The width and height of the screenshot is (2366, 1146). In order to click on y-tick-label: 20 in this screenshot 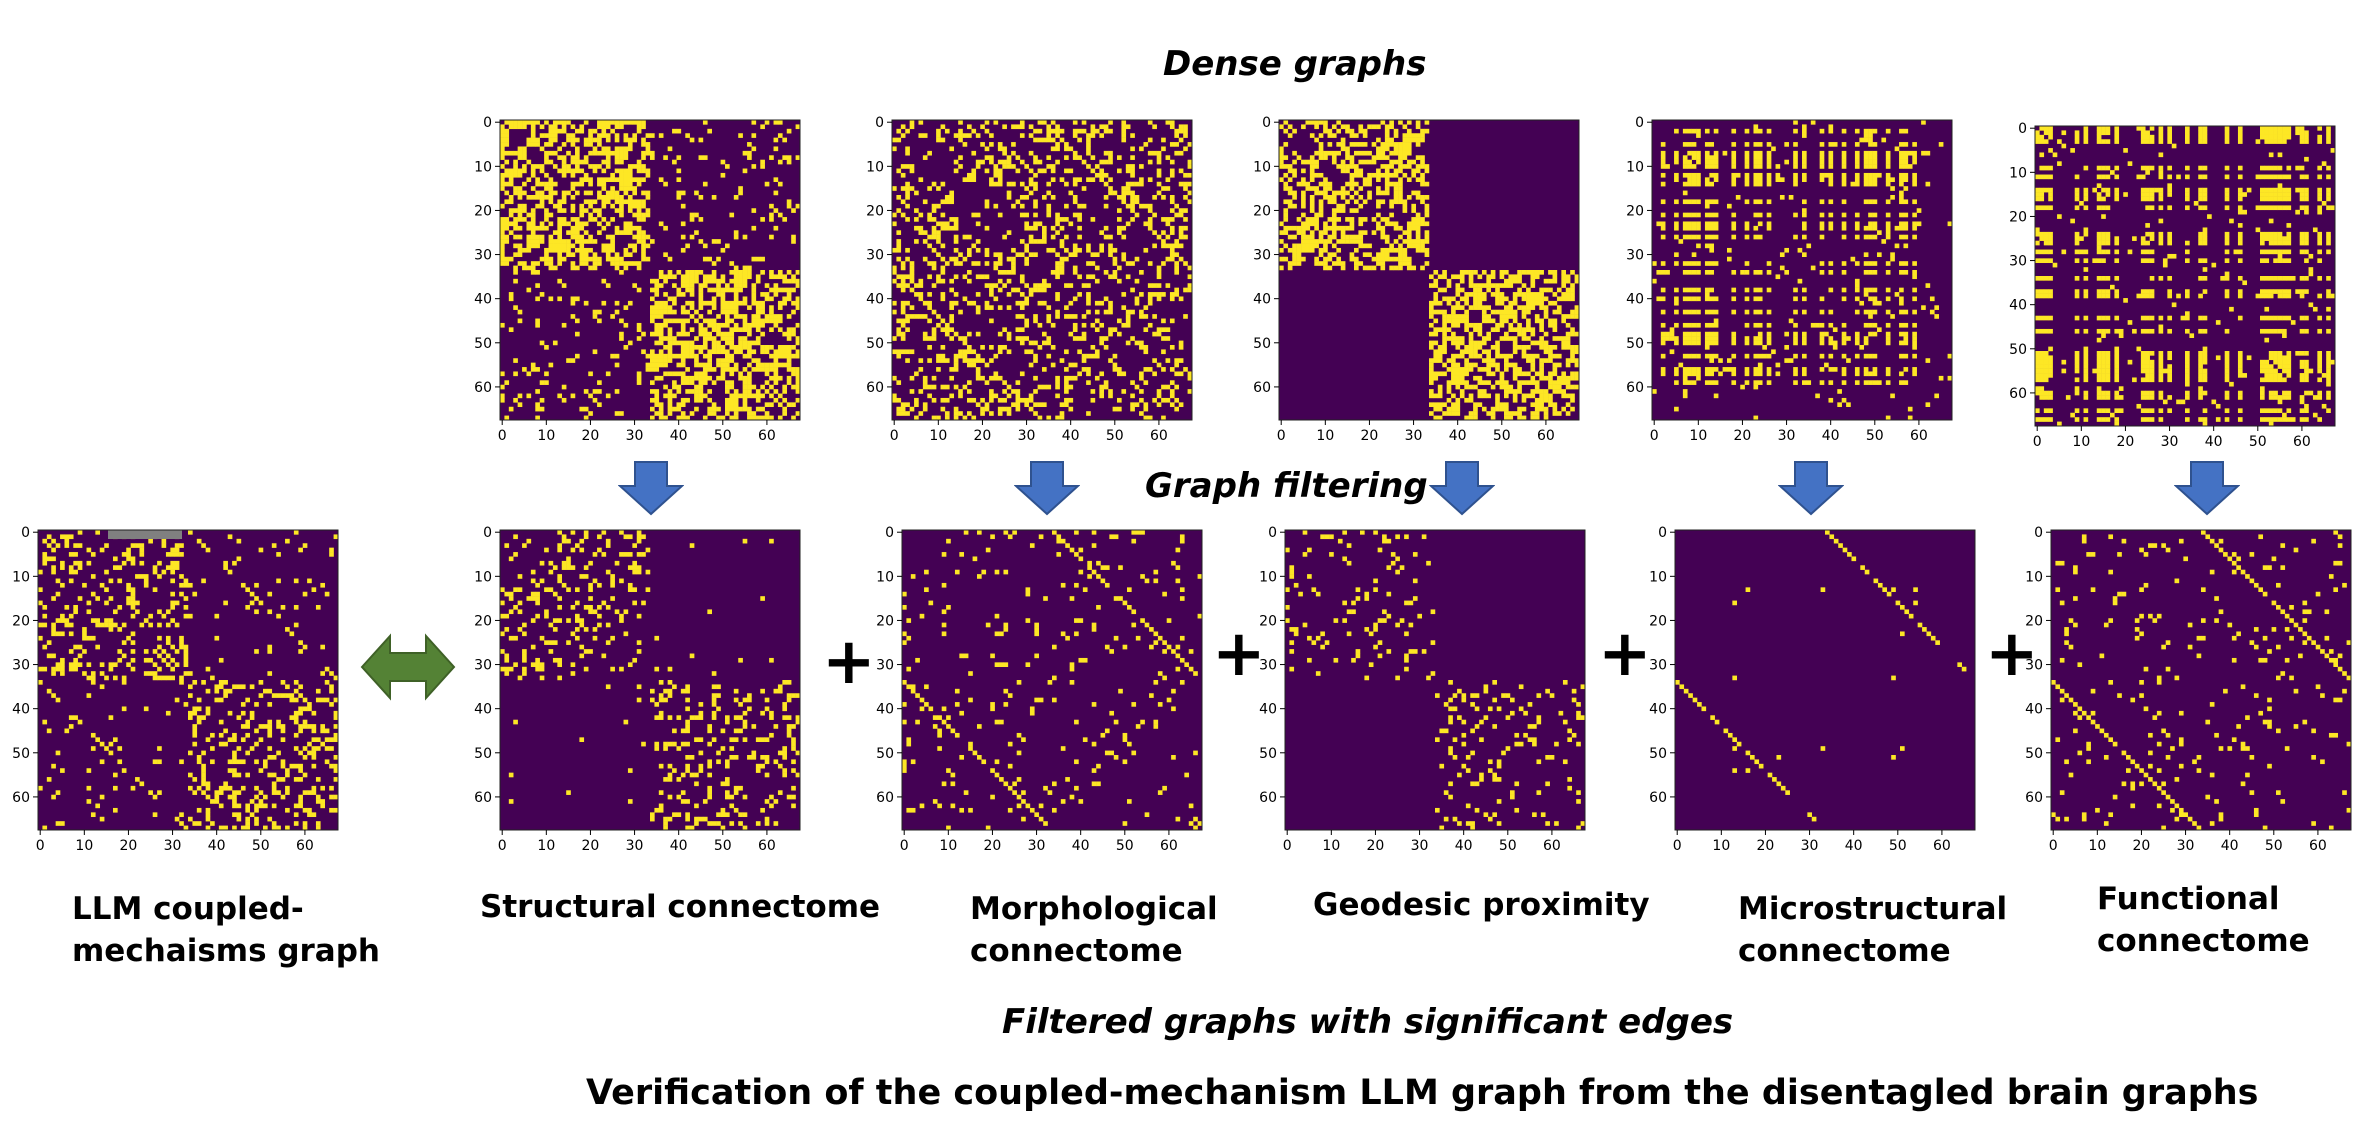, I will do `click(875, 211)`.